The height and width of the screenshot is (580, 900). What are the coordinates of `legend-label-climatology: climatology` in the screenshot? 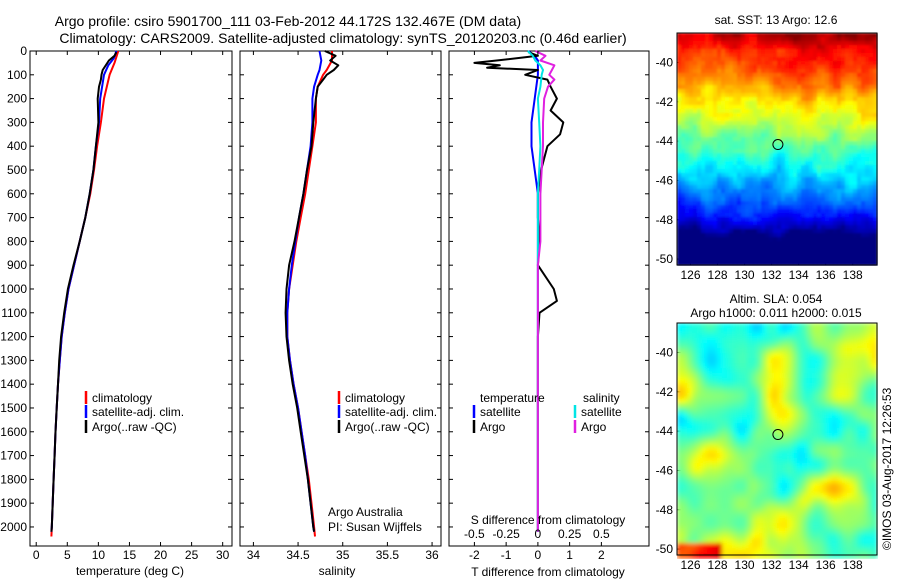 It's located at (122, 398).